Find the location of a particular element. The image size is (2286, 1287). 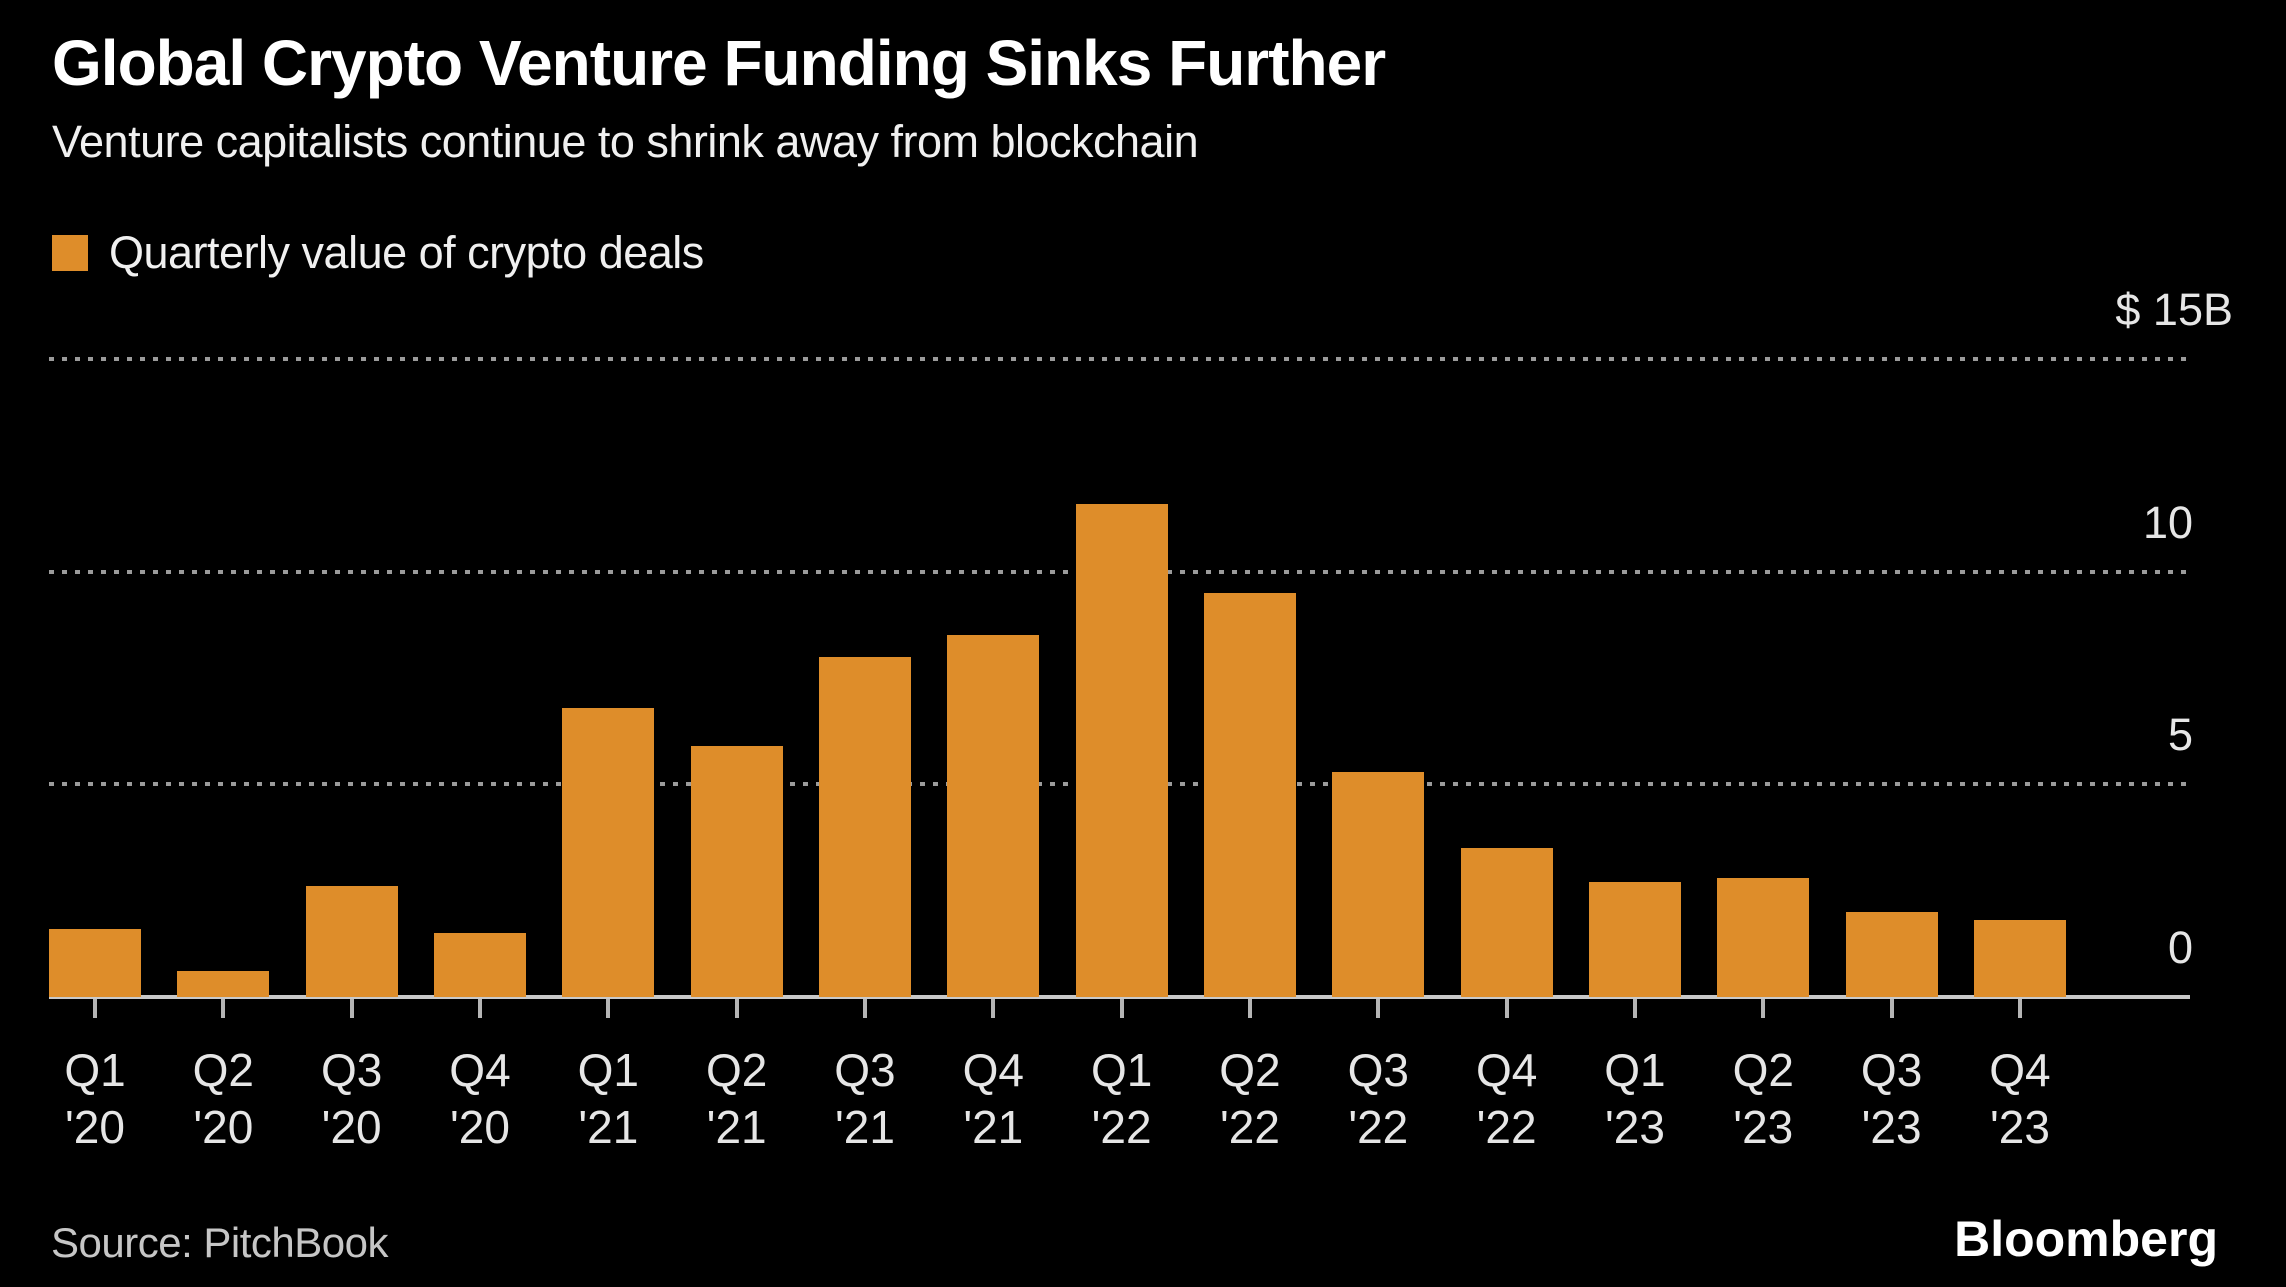

x-axis-label-q2-21: Q2'21 is located at coordinates (736, 1098).